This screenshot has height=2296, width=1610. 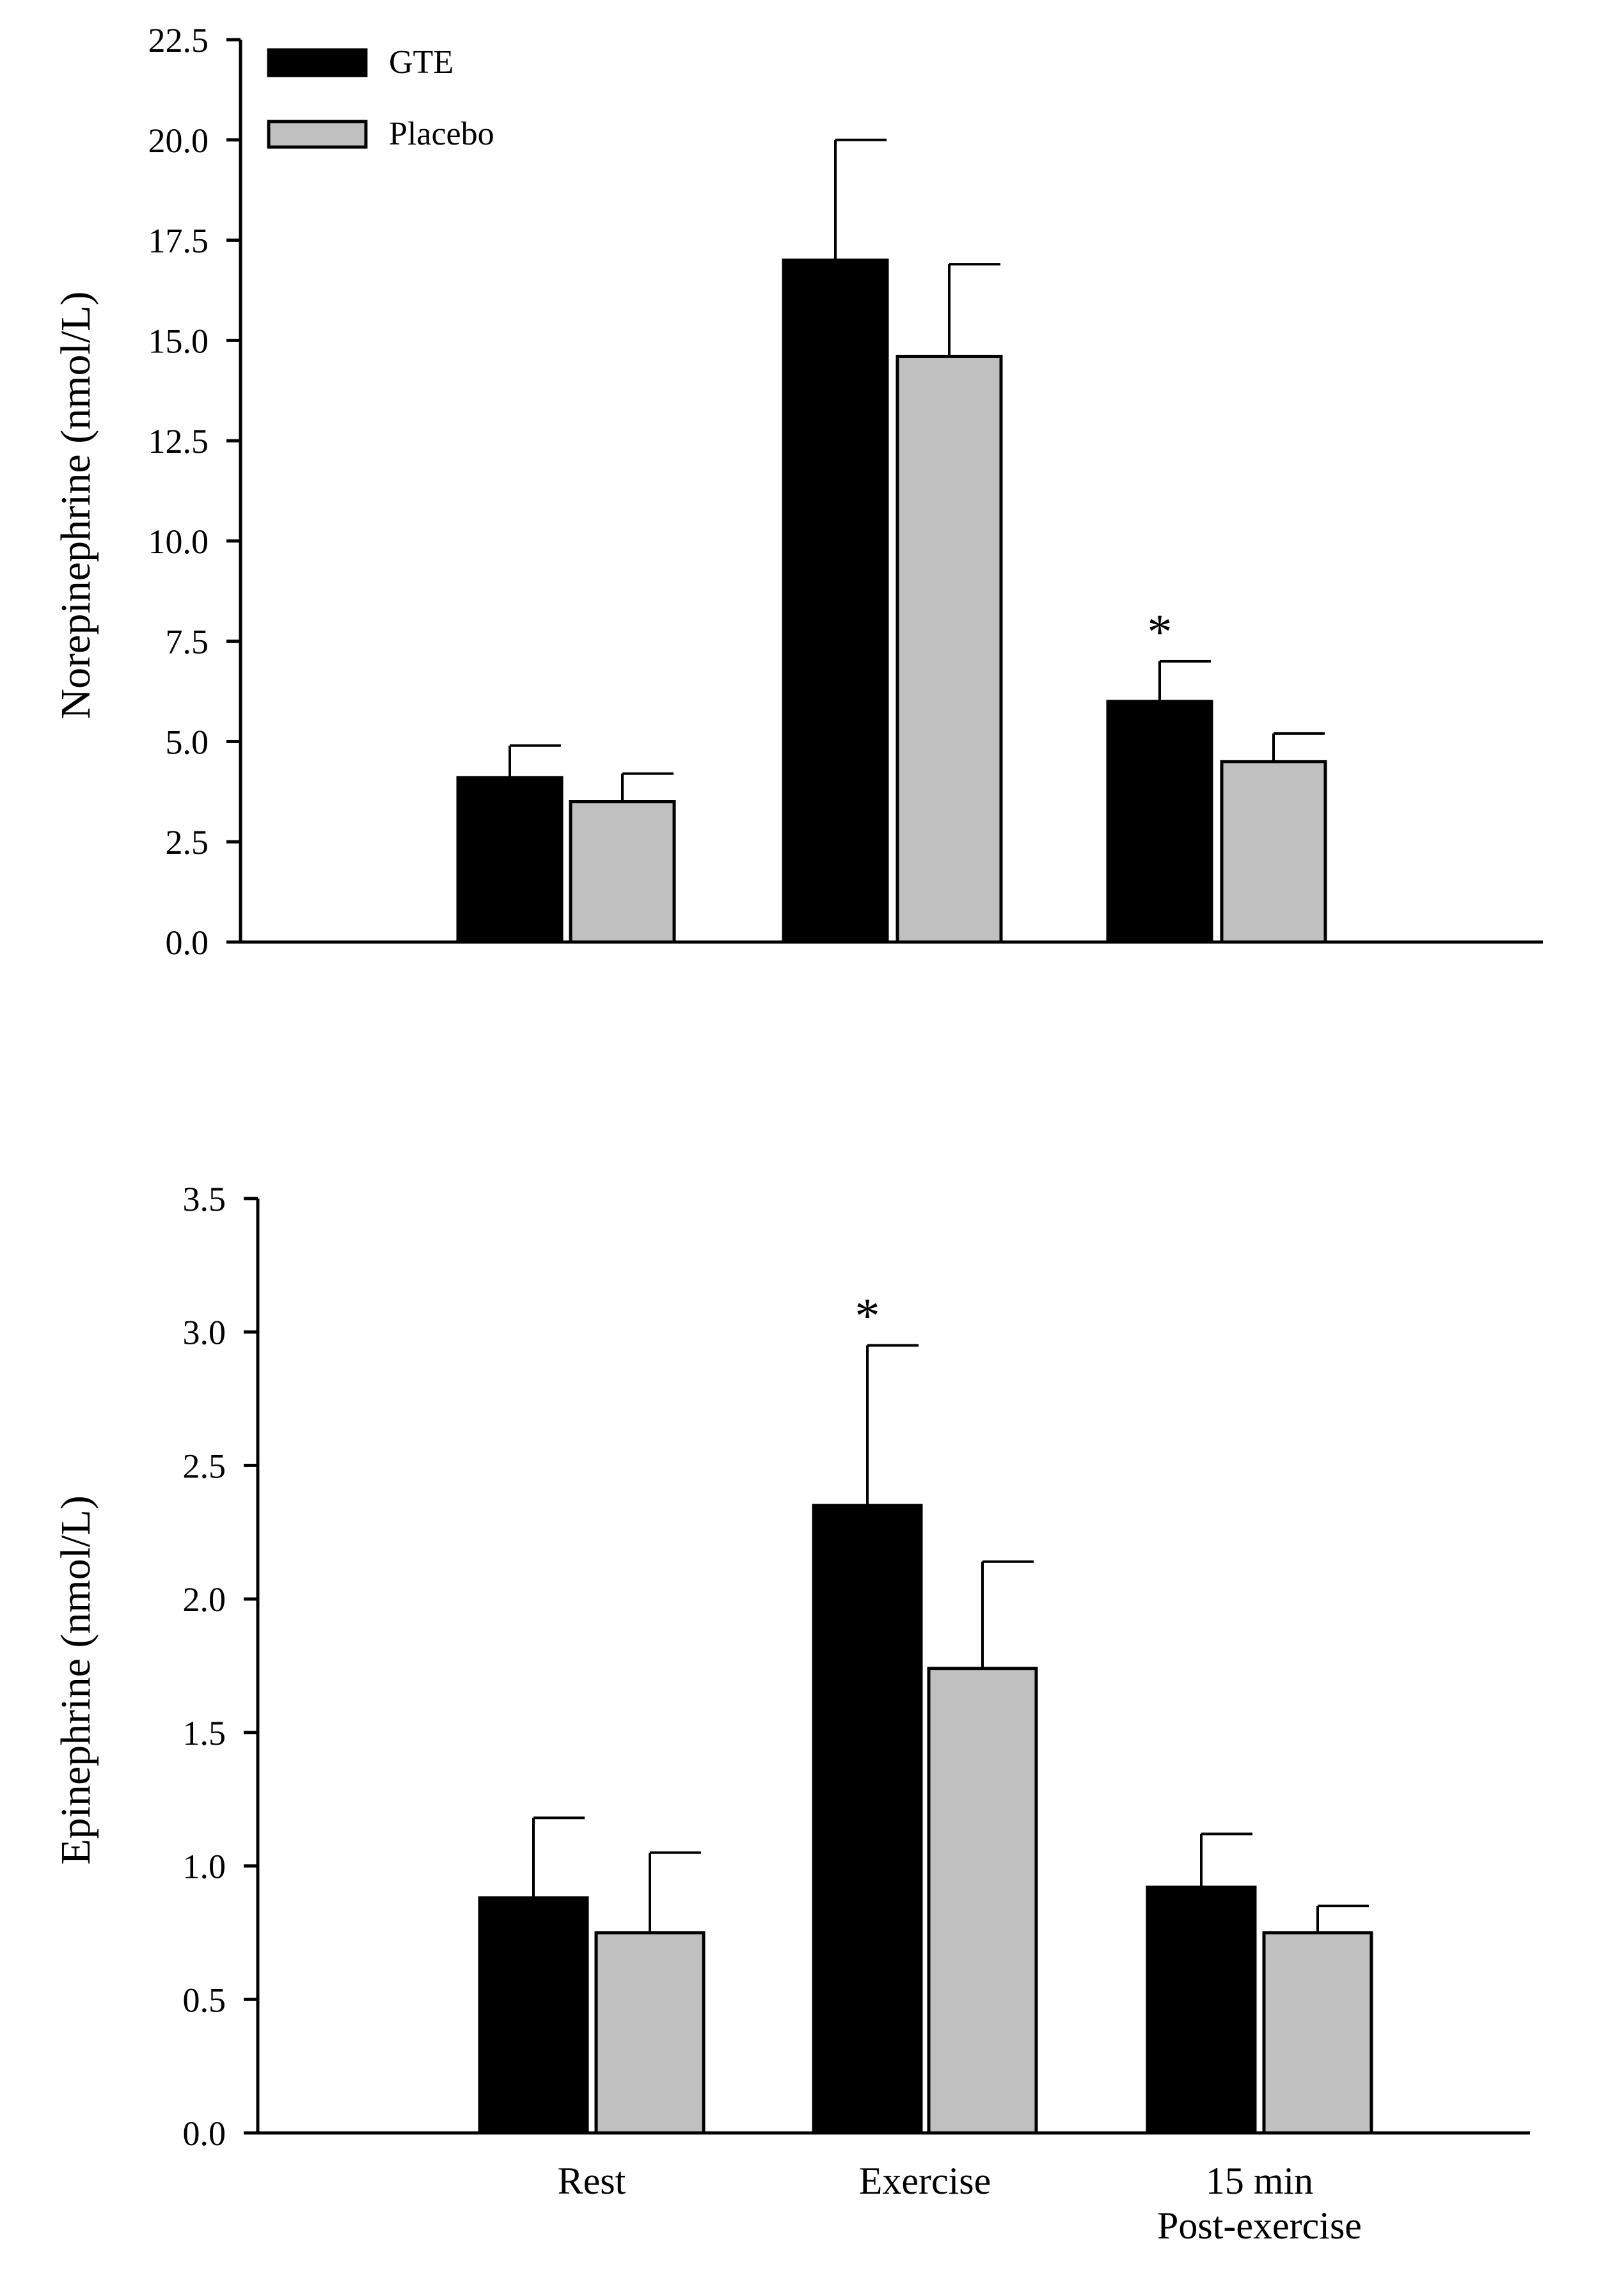 What do you see at coordinates (75, 505) in the screenshot?
I see `y-axis-title: Norepinephrine (nmol/L)` at bounding box center [75, 505].